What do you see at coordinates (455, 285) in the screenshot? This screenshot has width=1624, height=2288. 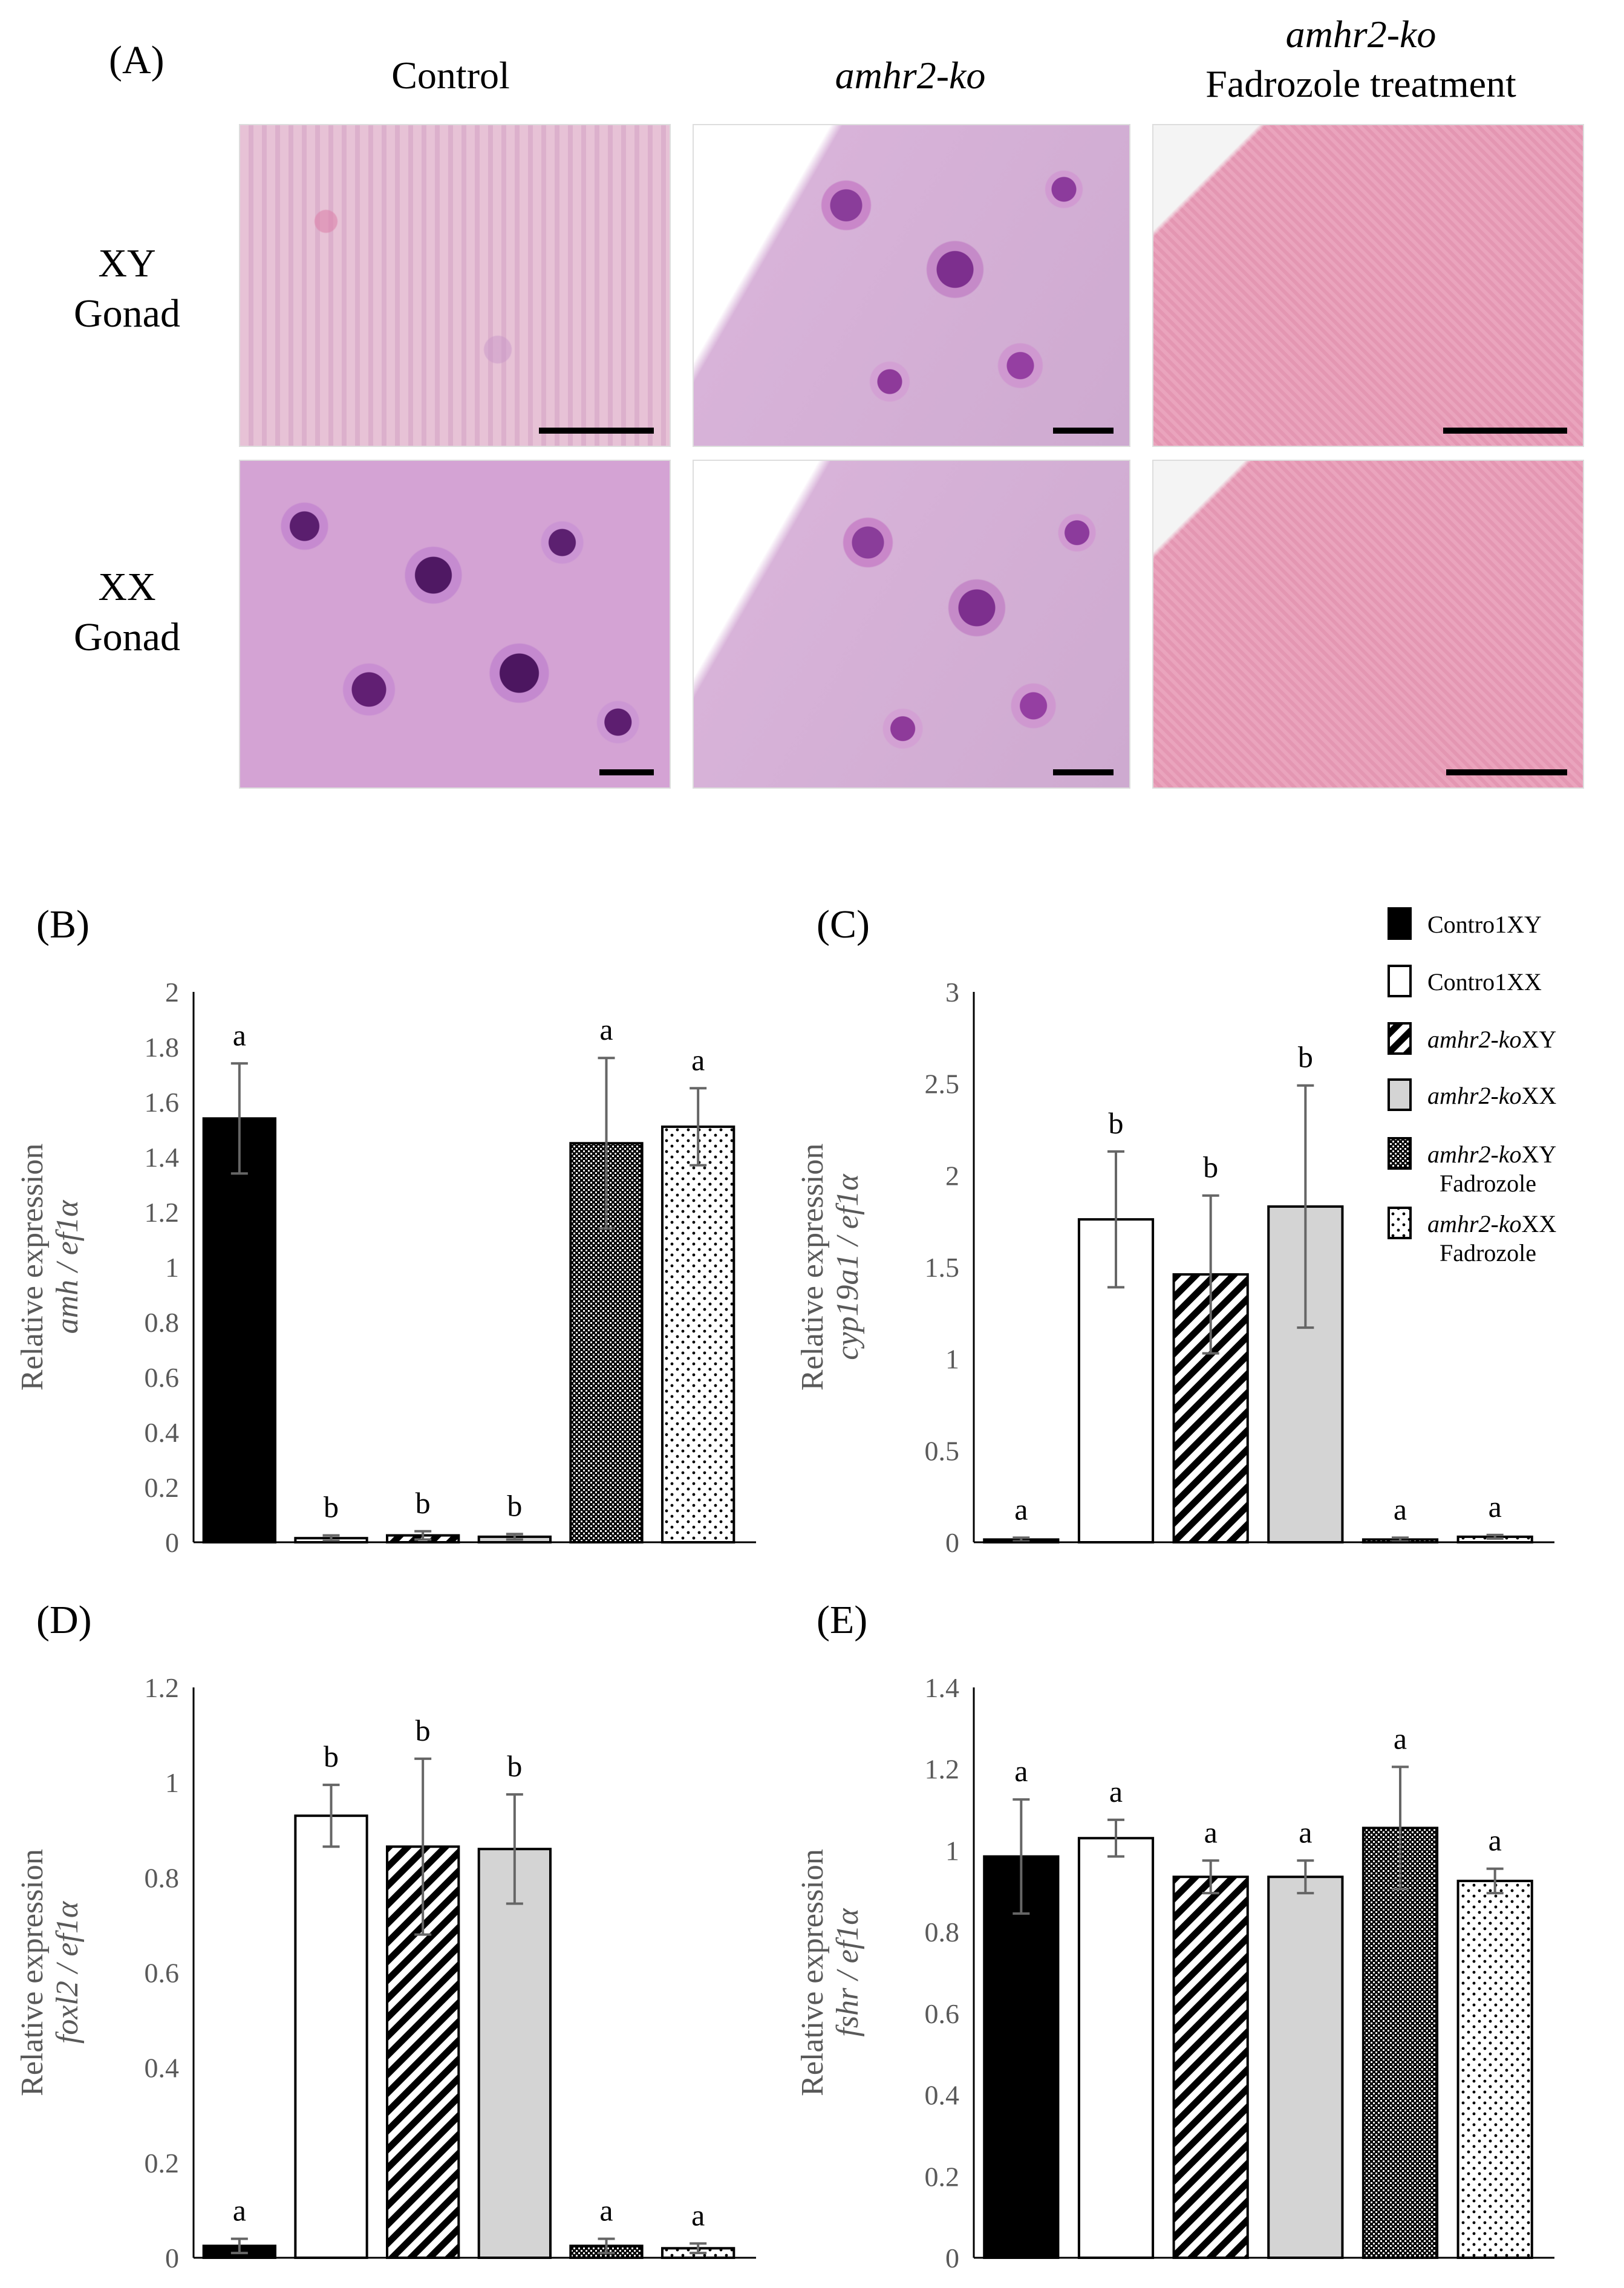 I see `histology-xy-control` at bounding box center [455, 285].